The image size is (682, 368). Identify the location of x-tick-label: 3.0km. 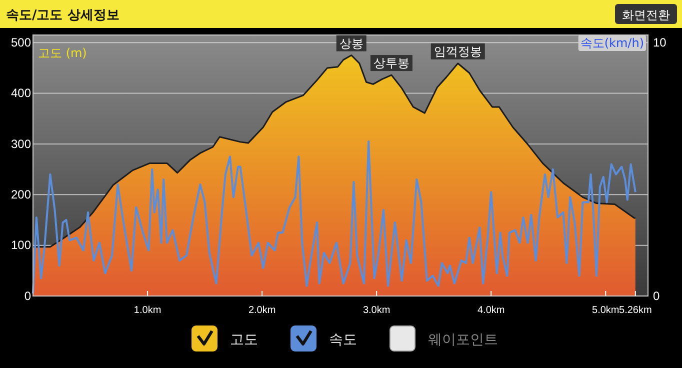
(376, 310).